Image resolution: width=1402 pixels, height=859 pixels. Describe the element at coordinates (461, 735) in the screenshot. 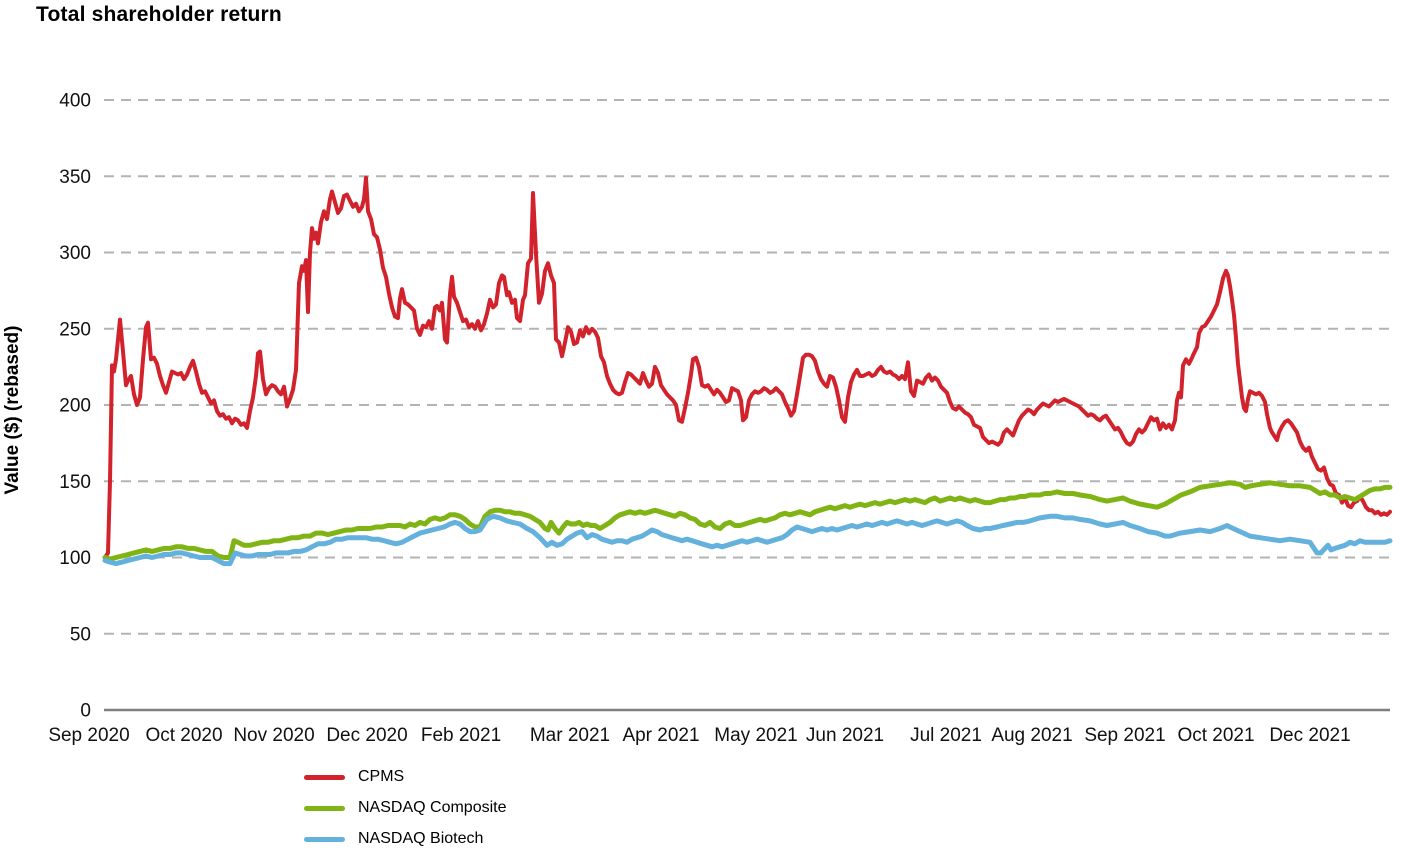

I see `x-tick-label: Feb 2021` at that location.